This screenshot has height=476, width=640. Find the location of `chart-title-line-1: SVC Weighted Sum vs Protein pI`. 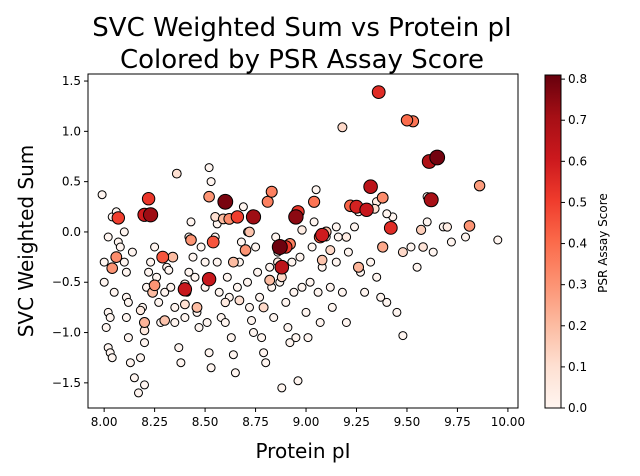

chart-title-line-1: SVC Weighted Sum vs Protein pI is located at coordinates (301, 28).